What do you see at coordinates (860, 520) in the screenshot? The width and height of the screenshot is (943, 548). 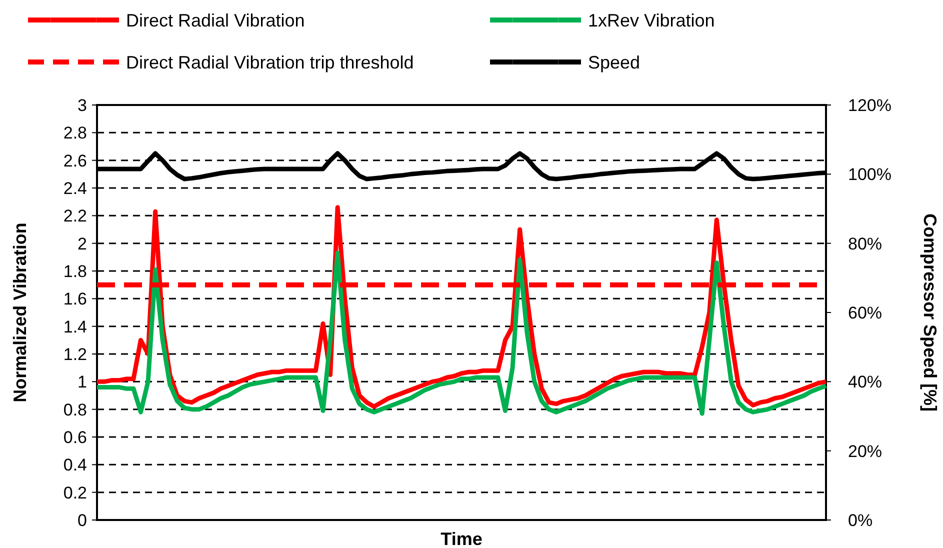 I see `y2-tick-label: 0%` at bounding box center [860, 520].